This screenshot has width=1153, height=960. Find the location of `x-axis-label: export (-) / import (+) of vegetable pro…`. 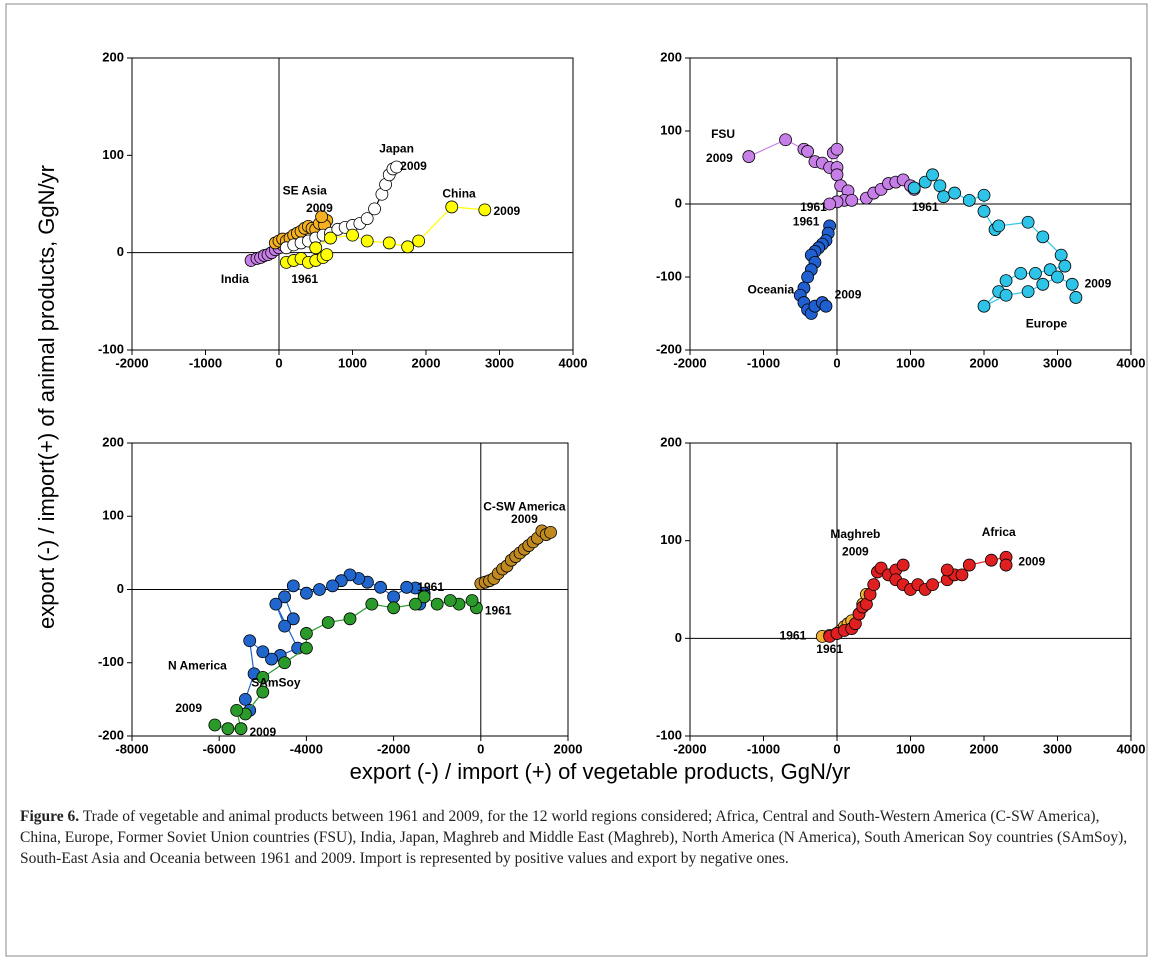

x-axis-label: export (-) / import (+) of vegetable pro… is located at coordinates (600, 771).